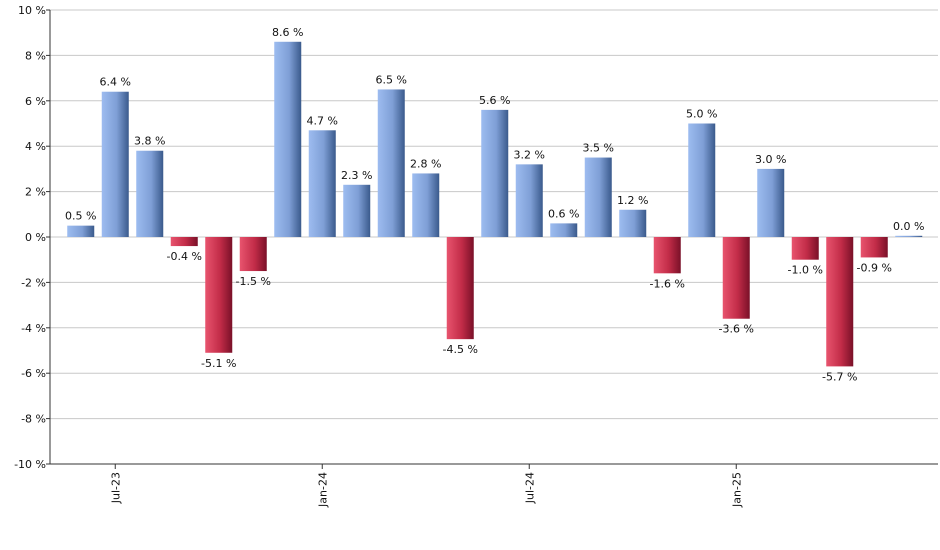 The image size is (940, 550). Describe the element at coordinates (35, 101) in the screenshot. I see `y-tick-label: 6 %` at that location.